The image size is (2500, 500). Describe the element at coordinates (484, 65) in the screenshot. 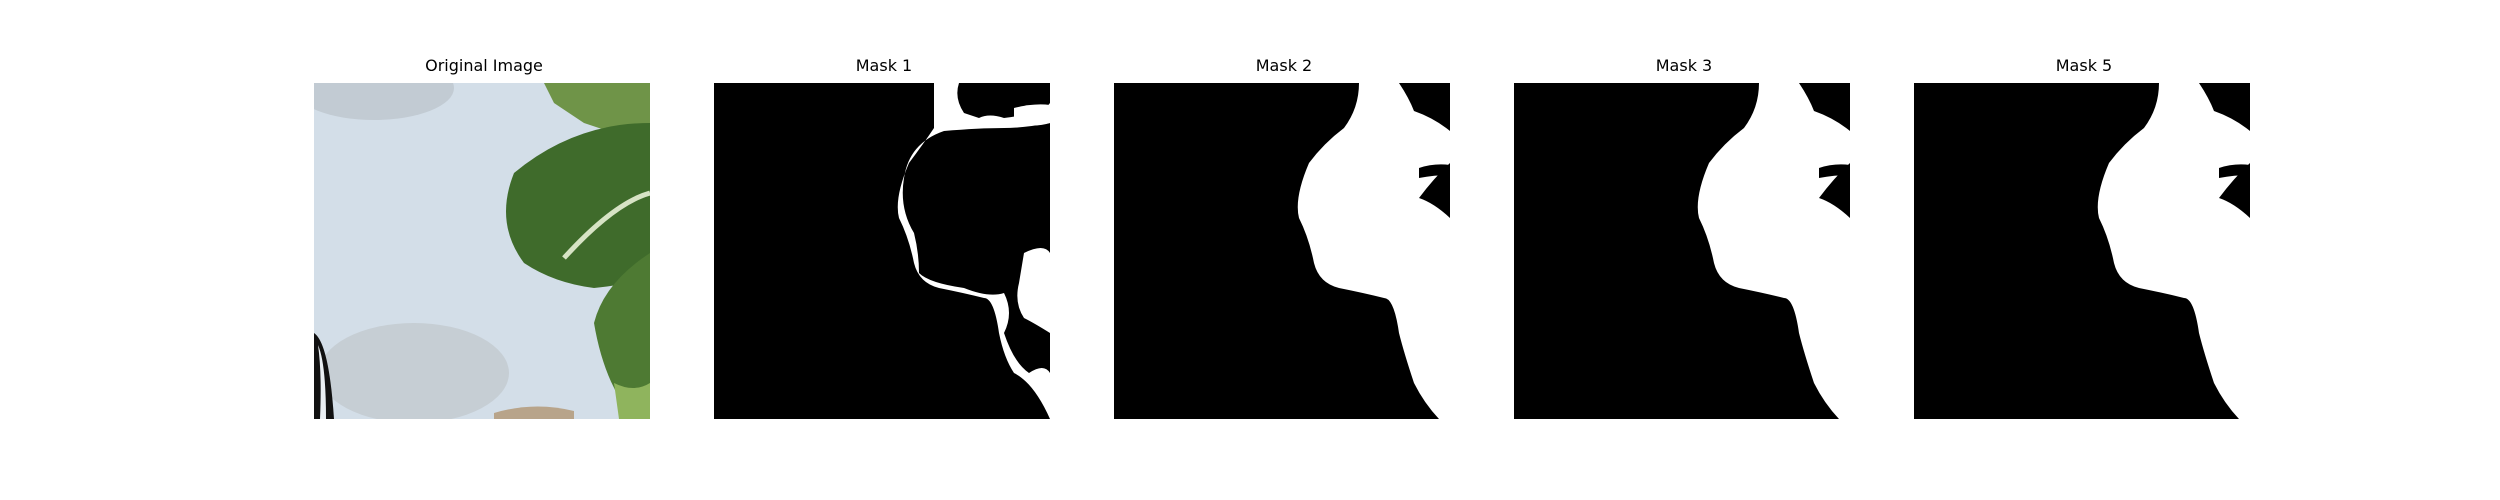

I see `panel-title: Original Image` at that location.